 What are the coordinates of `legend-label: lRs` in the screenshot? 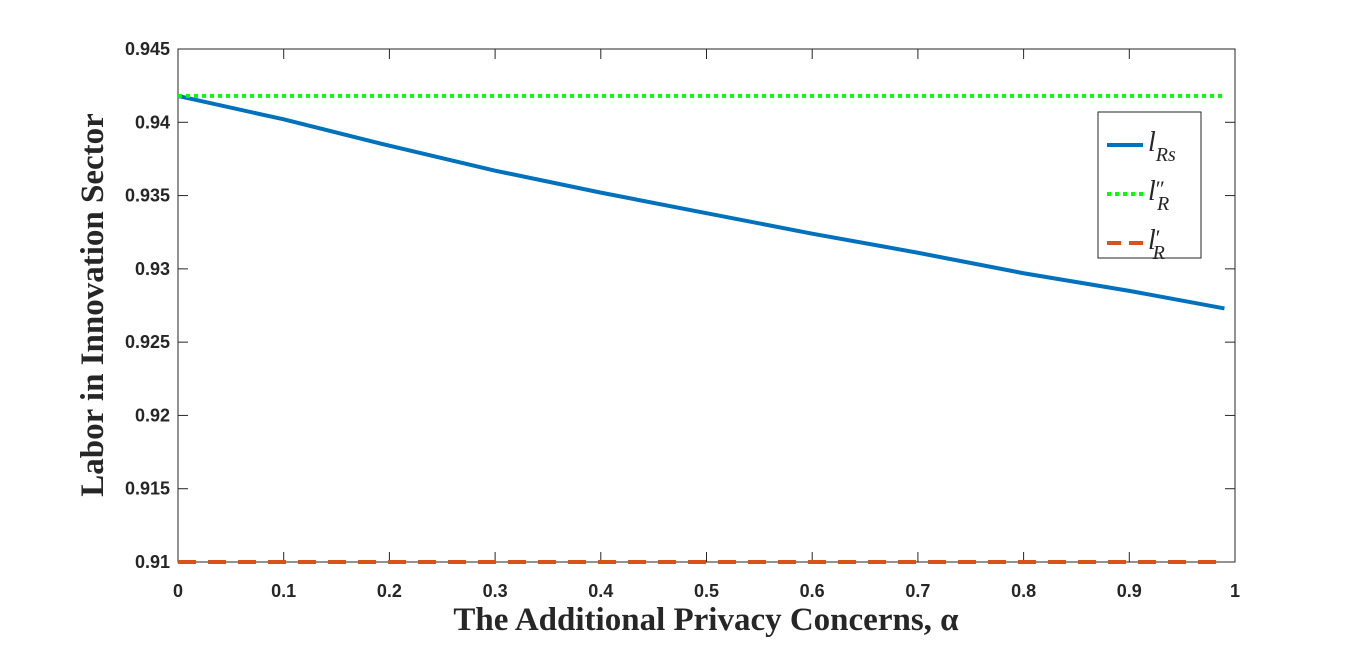 It's located at (1162, 146).